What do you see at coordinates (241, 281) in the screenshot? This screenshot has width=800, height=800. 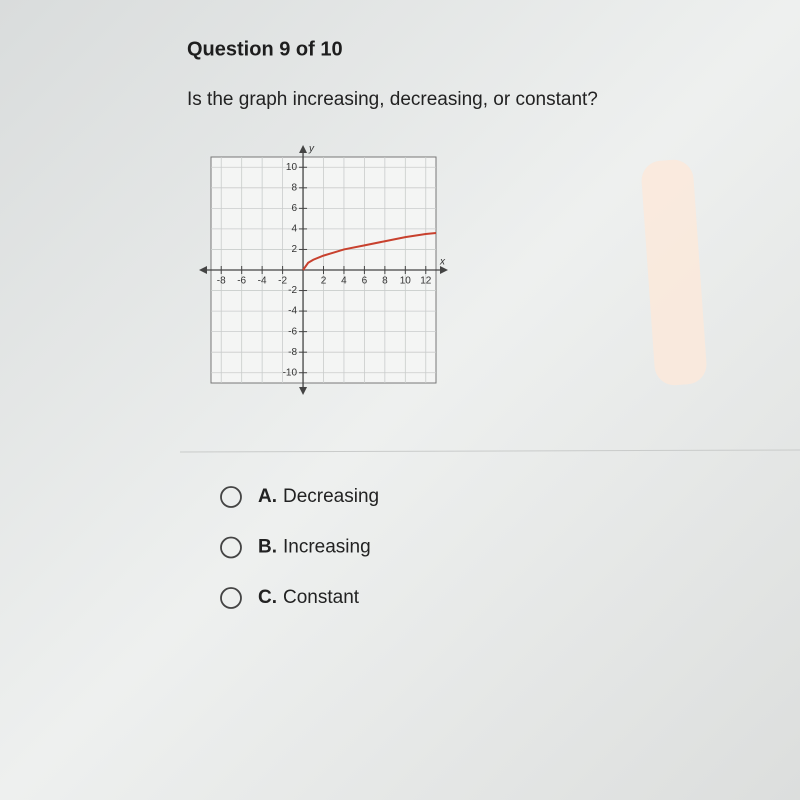 I see `x-tick-label: -6` at bounding box center [241, 281].